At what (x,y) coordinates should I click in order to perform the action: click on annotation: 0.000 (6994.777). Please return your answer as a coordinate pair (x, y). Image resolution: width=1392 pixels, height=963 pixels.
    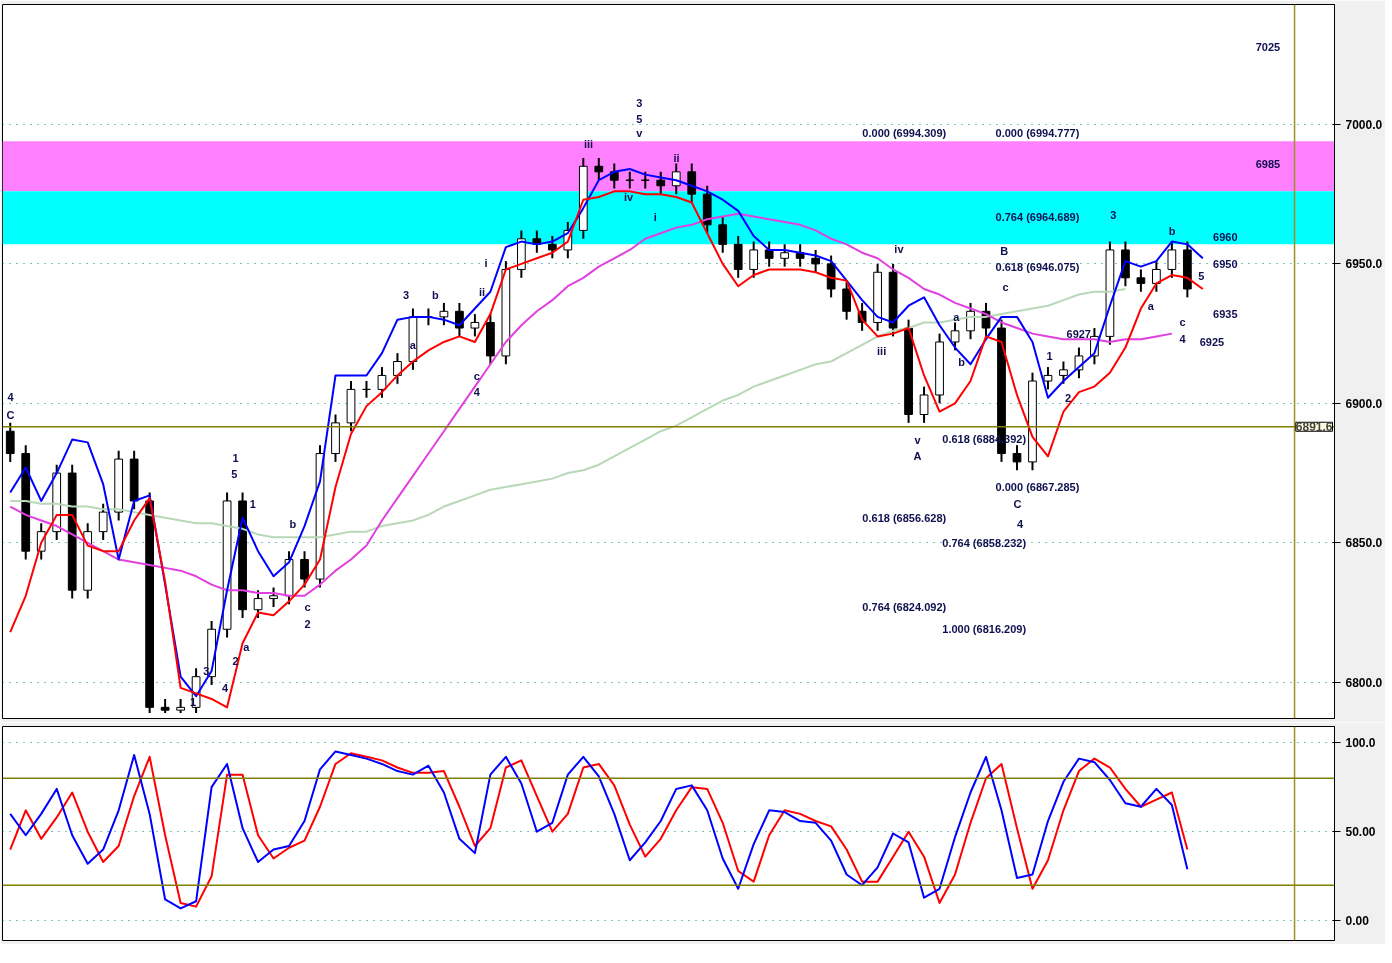
    Looking at the image, I should click on (1037, 133).